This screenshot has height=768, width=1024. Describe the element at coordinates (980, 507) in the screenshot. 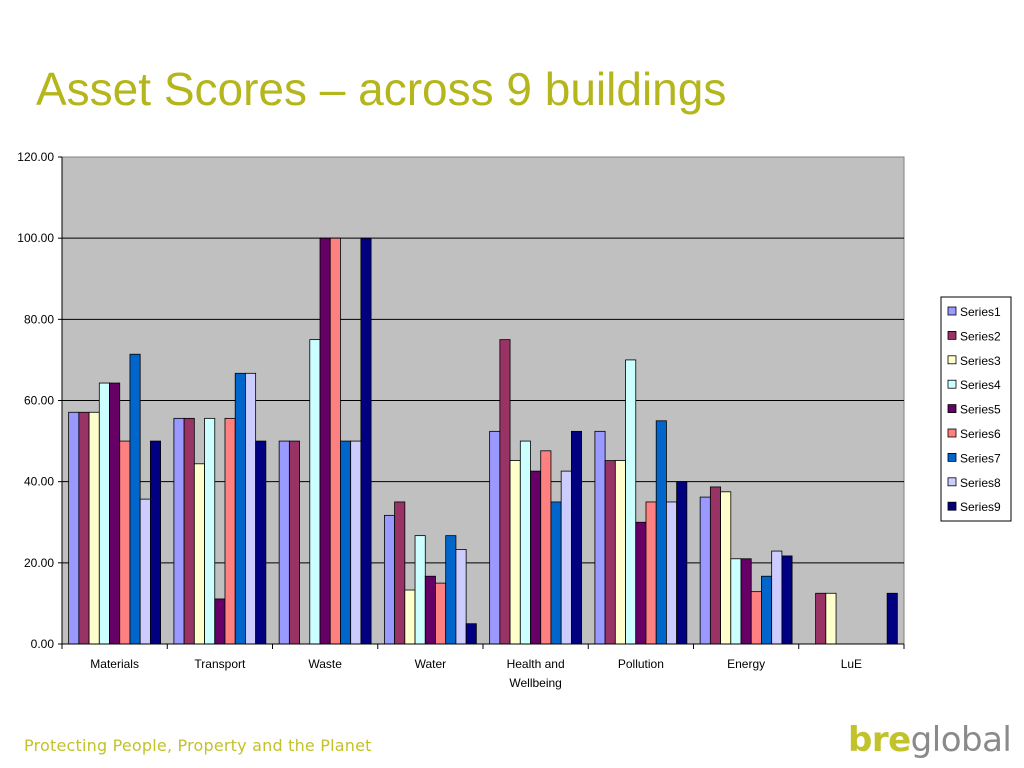

I see `legend-label-series9: Series9` at that location.